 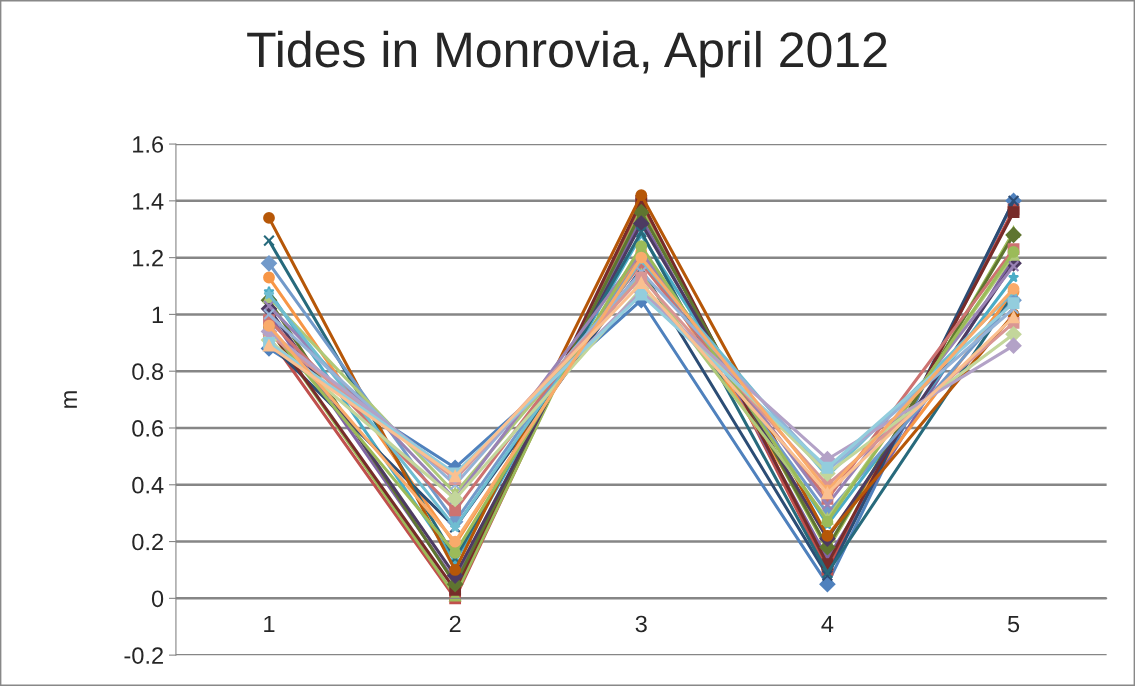 What do you see at coordinates (827, 624) in the screenshot?
I see `x-tick-label: 4` at bounding box center [827, 624].